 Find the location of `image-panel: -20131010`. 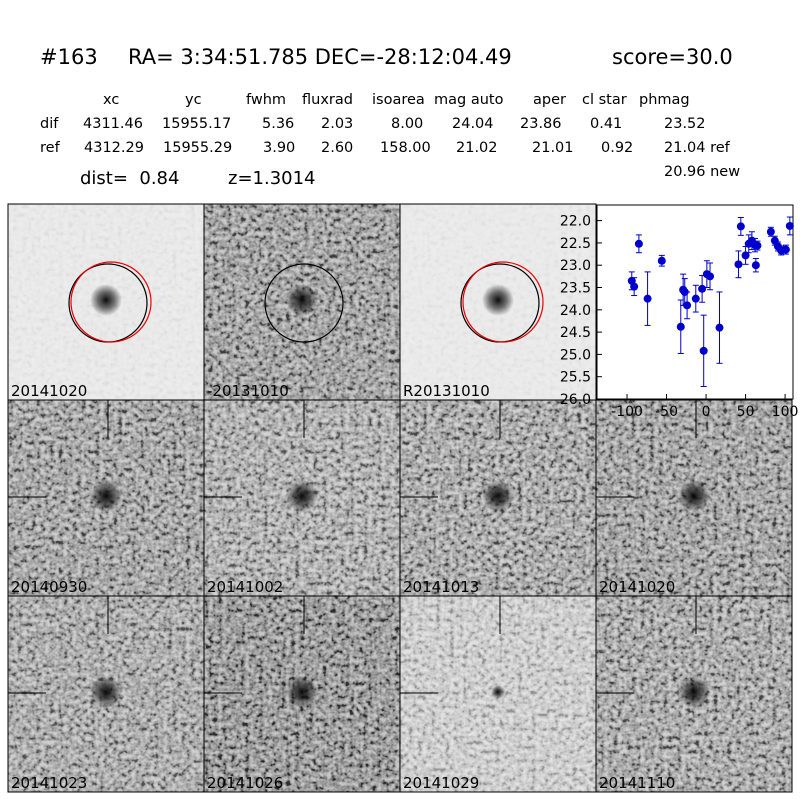

image-panel: -20131010 is located at coordinates (302, 302).